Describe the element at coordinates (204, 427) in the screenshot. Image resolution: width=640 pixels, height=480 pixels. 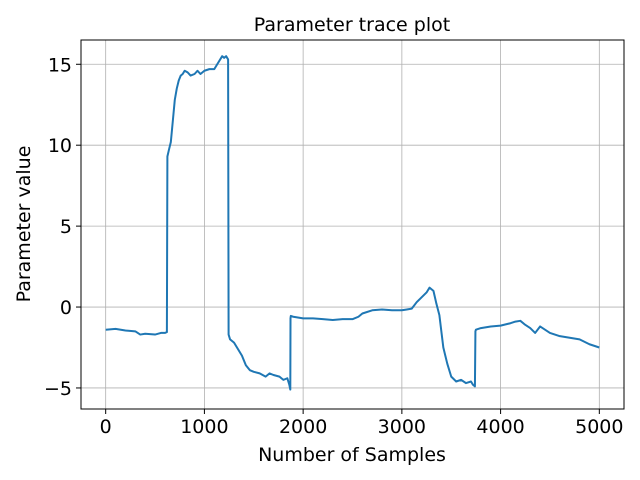
I see `x-tick-label: 1000` at that location.